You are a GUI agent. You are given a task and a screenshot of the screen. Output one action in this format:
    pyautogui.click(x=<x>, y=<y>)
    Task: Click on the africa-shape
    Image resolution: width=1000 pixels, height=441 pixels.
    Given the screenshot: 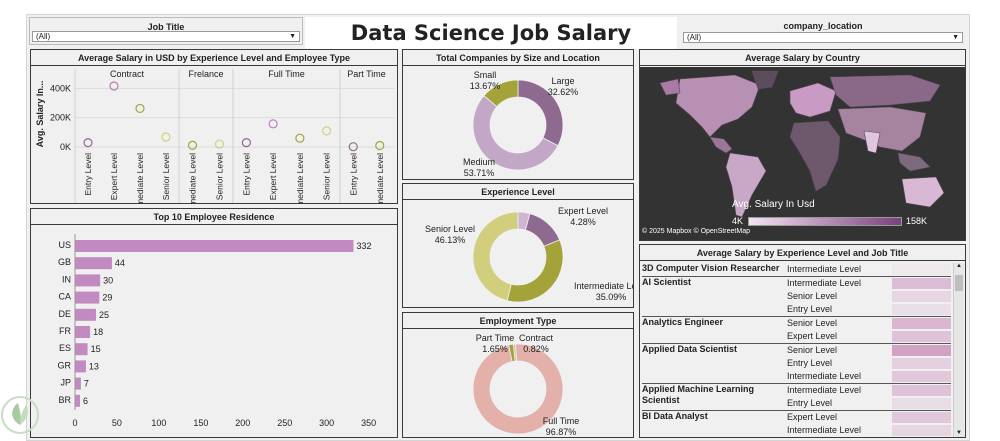 What is the action you would take?
    pyautogui.click(x=815, y=156)
    